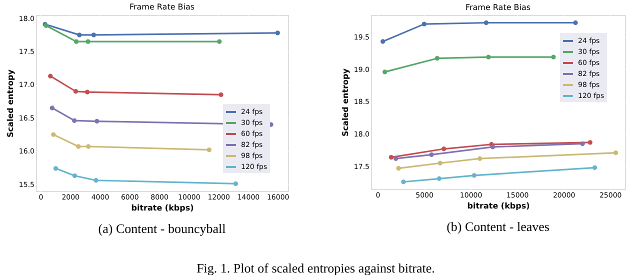 The image size is (640, 275). I want to click on text: (b) Content - leaves, so click(498, 226).